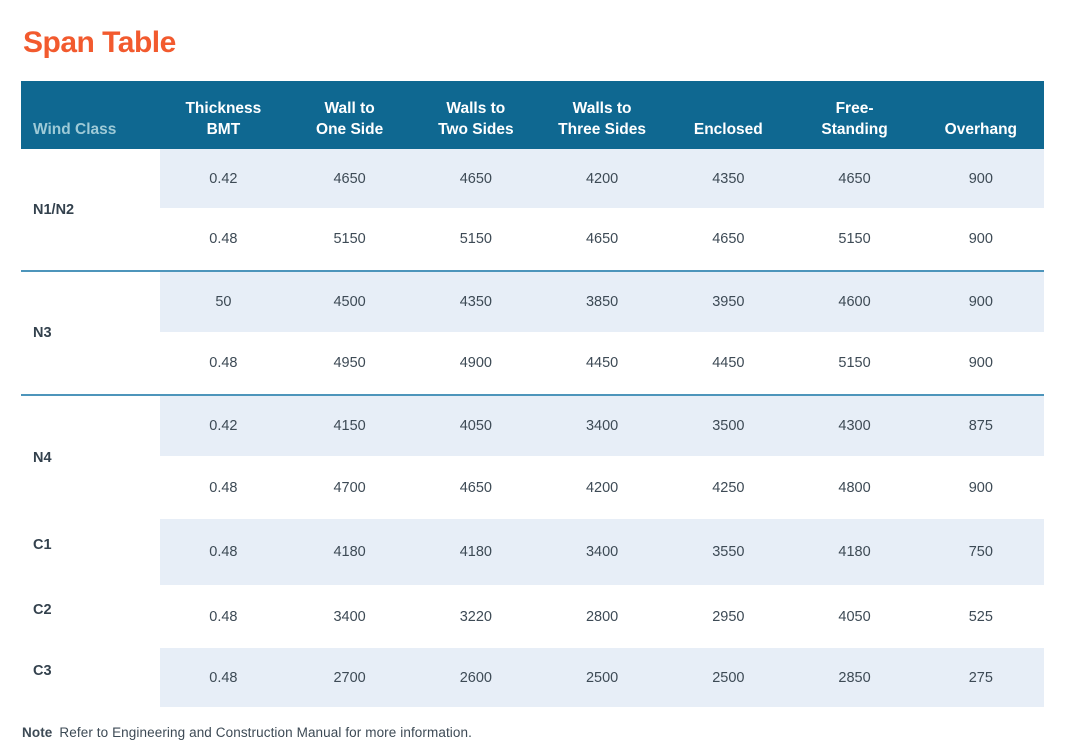 The width and height of the screenshot is (1065, 752). Describe the element at coordinates (91, 115) in the screenshot. I see `column-header-wind-class: Wind Class` at that location.